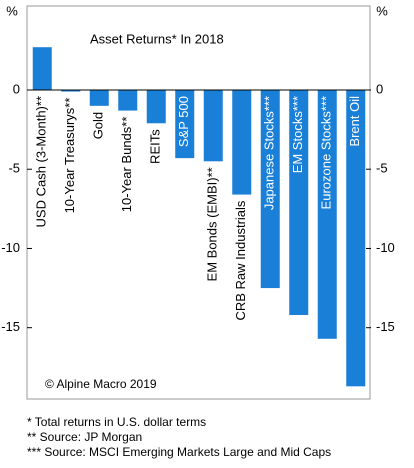 This screenshot has width=414, height=468. Describe the element at coordinates (269, 153) in the screenshot. I see `x-category-label: Japanese Stocks***` at that location.